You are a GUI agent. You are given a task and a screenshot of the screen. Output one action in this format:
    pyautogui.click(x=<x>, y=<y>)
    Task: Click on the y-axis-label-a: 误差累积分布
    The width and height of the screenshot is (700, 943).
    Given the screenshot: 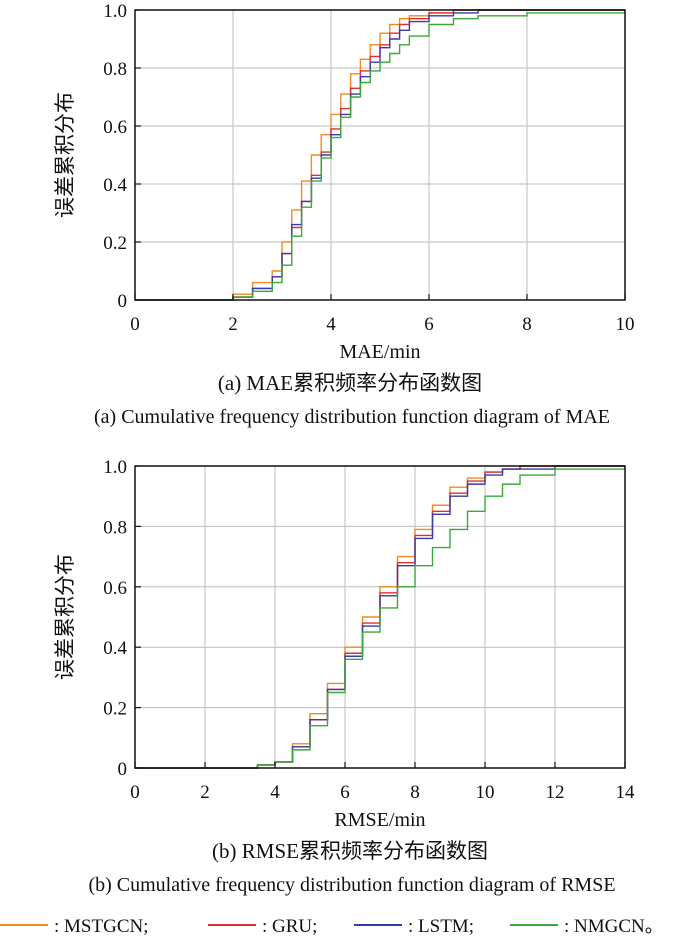 What is the action you would take?
    pyautogui.click(x=65, y=155)
    